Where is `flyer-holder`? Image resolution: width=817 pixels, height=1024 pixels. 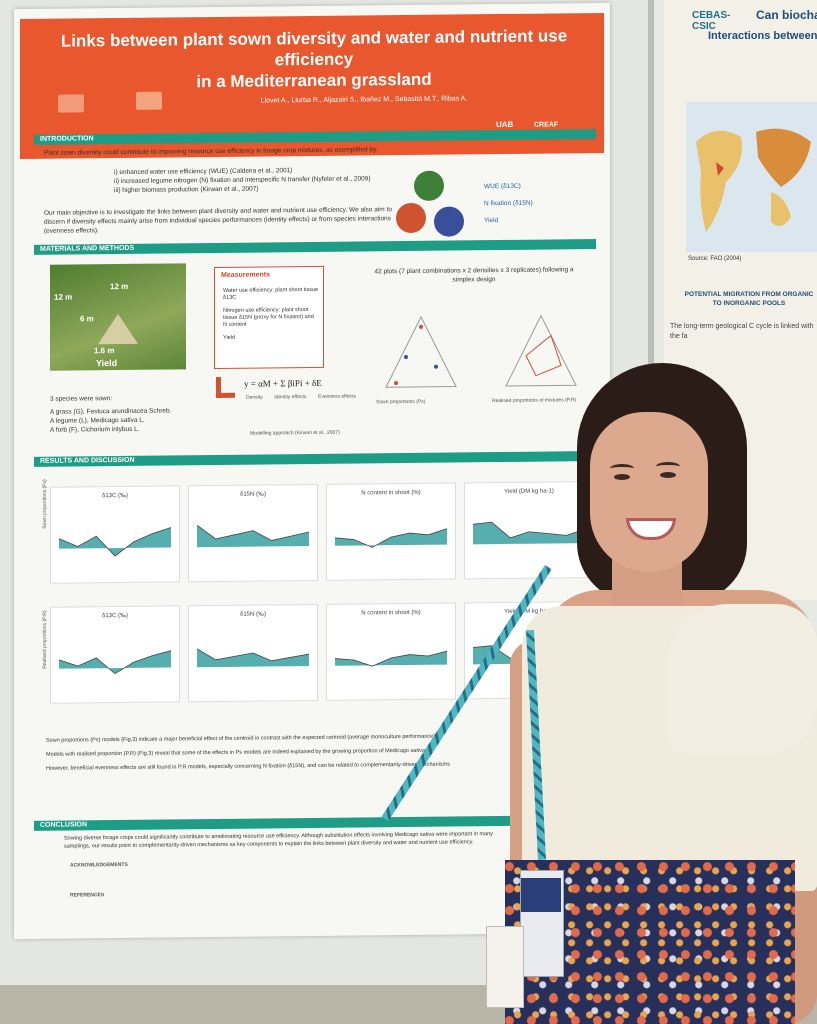
flyer-holder is located at coordinates (505, 967).